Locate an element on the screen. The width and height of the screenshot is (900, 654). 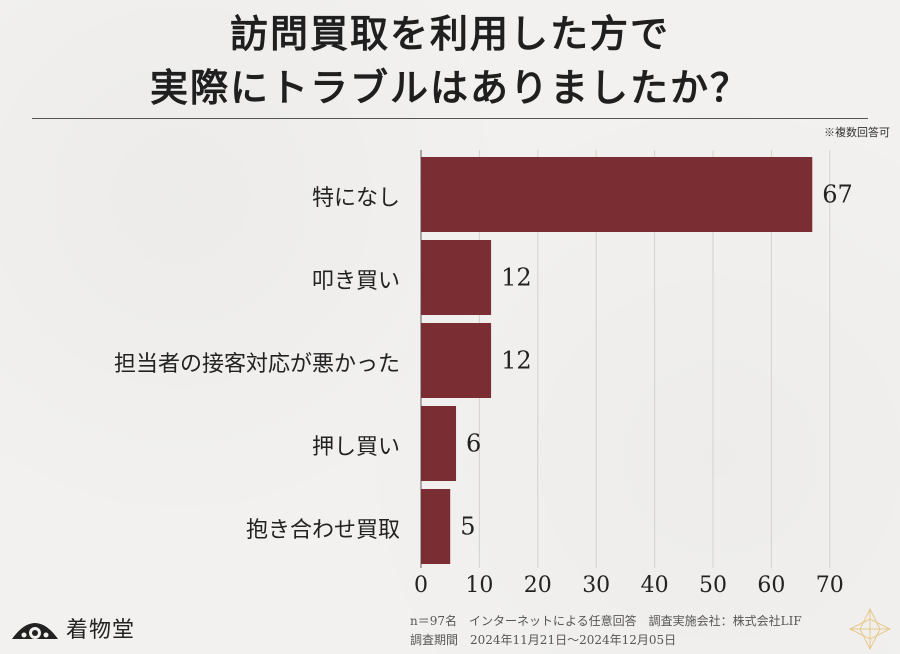
chart-title-line1: 訪問買取を利用した方で is located at coordinates (449, 33).